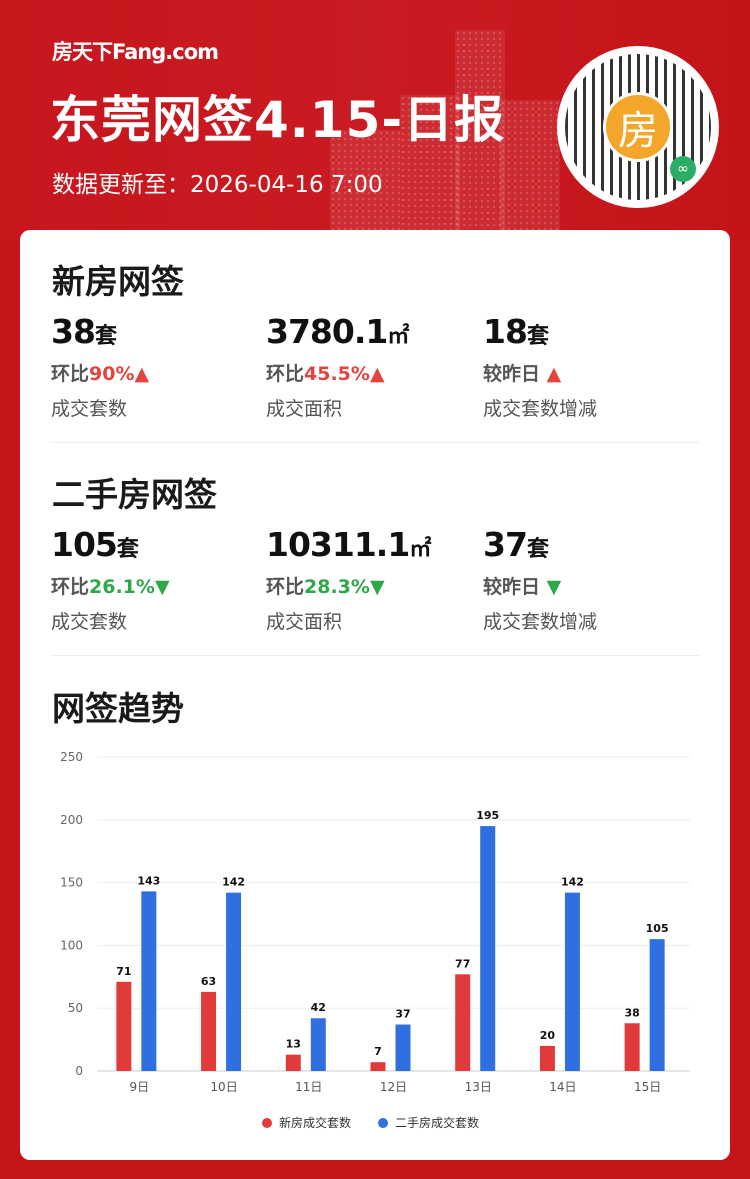  What do you see at coordinates (548, 1035) in the screenshot?
I see `data-label: 20` at bounding box center [548, 1035].